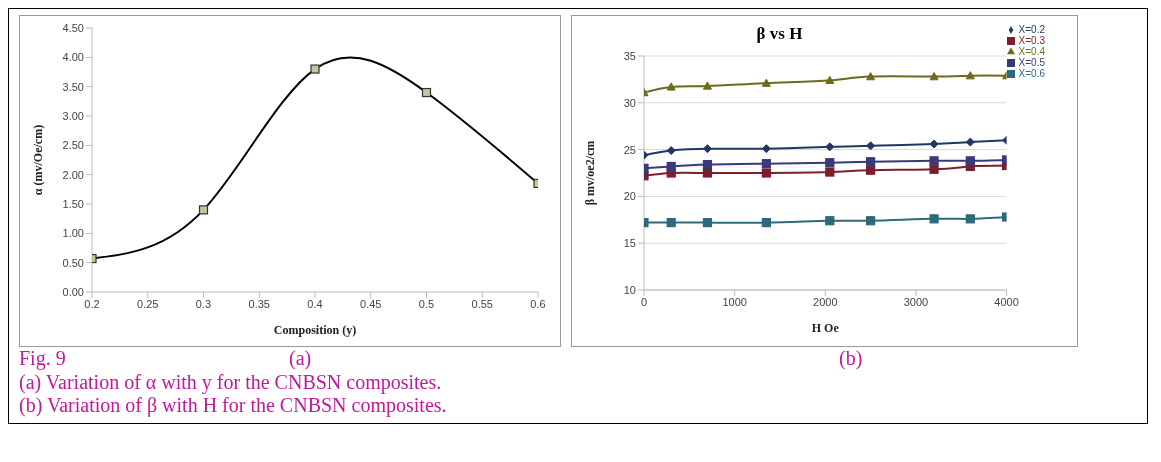 This screenshot has width=1161, height=462. What do you see at coordinates (73, 262) in the screenshot?
I see `y-tick-label: 0.50` at bounding box center [73, 262].